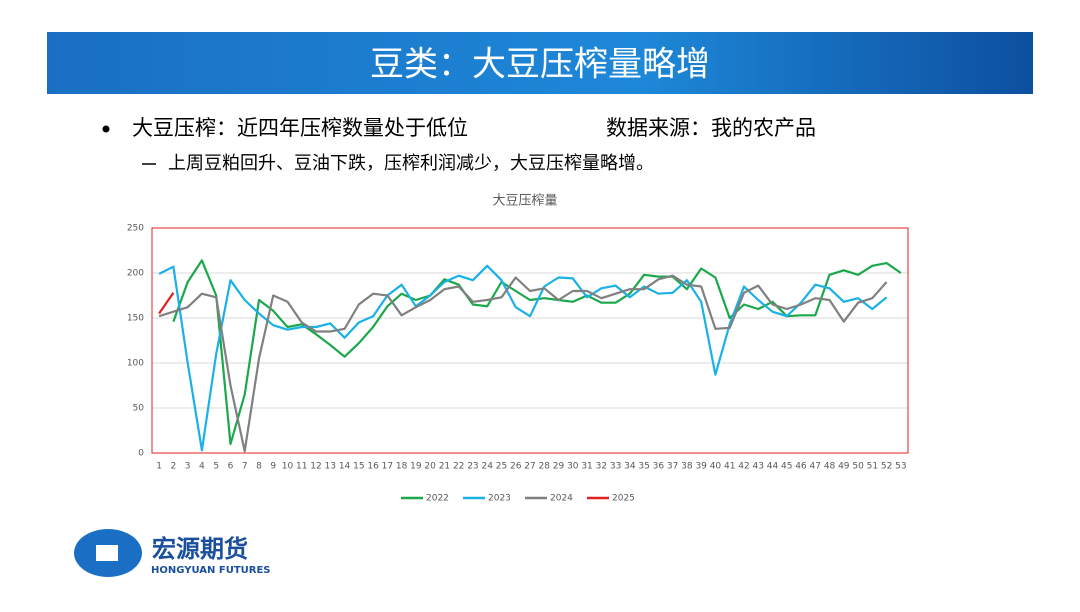 This screenshot has height=612, width=1080. Describe the element at coordinates (711, 128) in the screenshot. I see `source-text: 数据来源：我的农产品` at that location.